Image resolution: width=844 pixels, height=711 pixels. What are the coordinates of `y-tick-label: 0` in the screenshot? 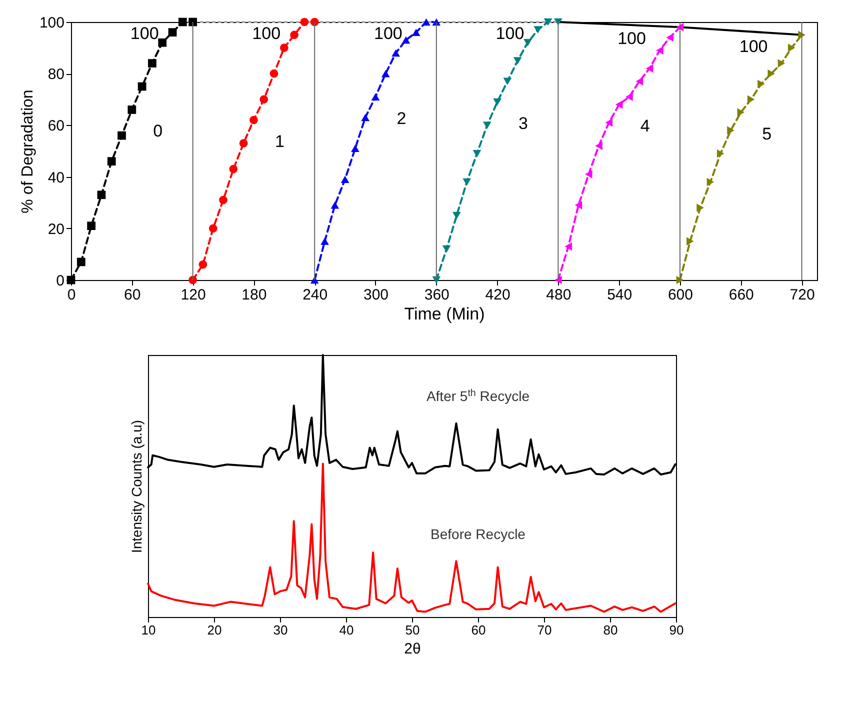 It's located at (60, 281).